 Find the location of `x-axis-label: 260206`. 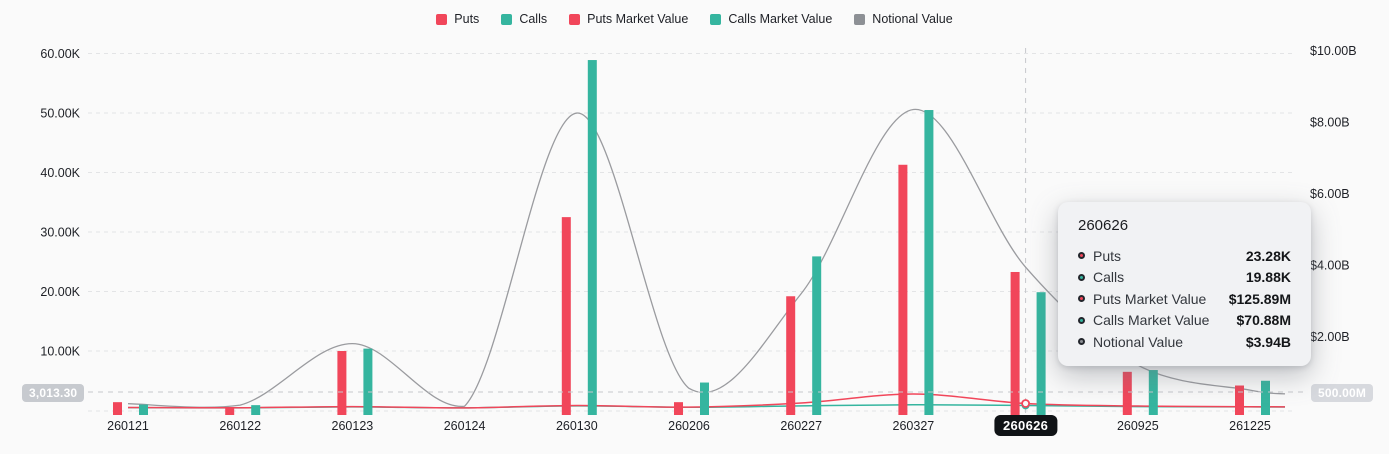

x-axis-label: 260206 is located at coordinates (689, 426).